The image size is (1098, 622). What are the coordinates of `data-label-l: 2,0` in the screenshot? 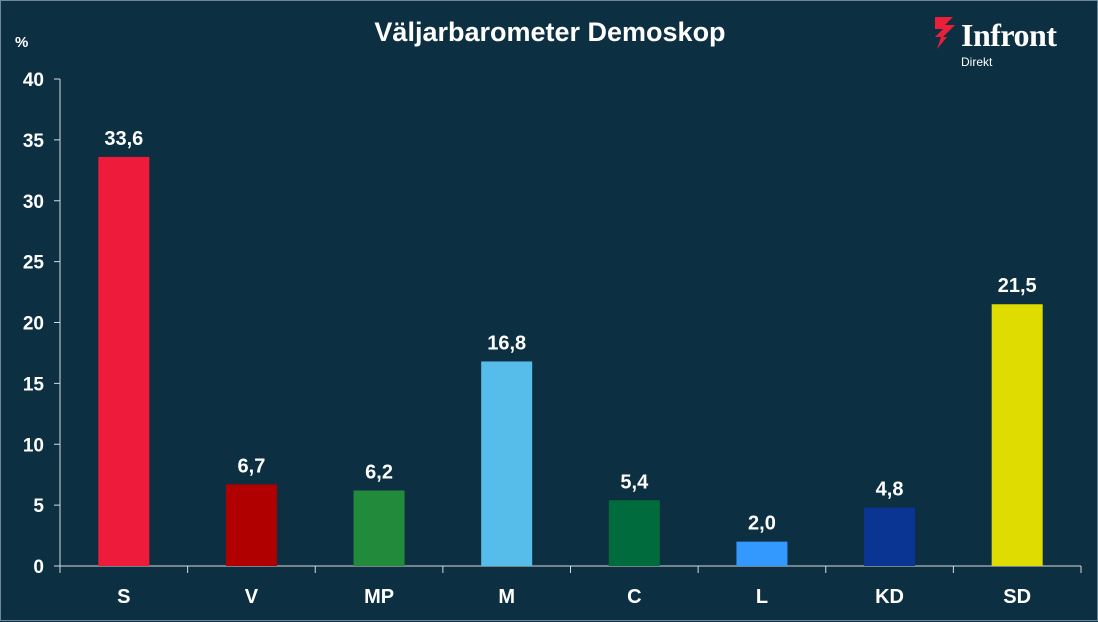 It's located at (762, 524).